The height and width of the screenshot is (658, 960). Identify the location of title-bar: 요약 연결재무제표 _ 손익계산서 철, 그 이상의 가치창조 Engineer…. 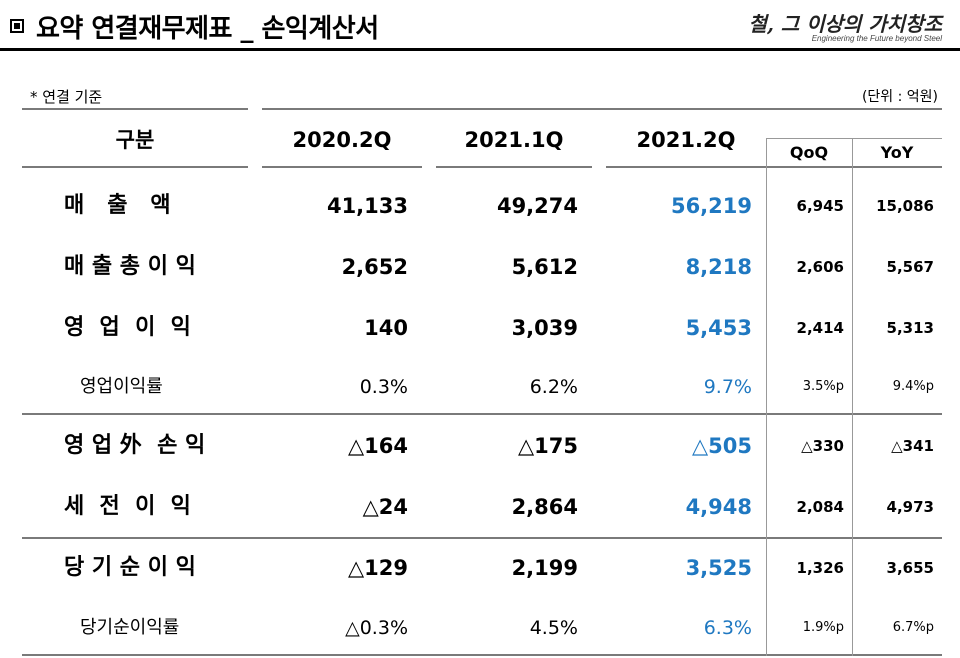
(478, 26).